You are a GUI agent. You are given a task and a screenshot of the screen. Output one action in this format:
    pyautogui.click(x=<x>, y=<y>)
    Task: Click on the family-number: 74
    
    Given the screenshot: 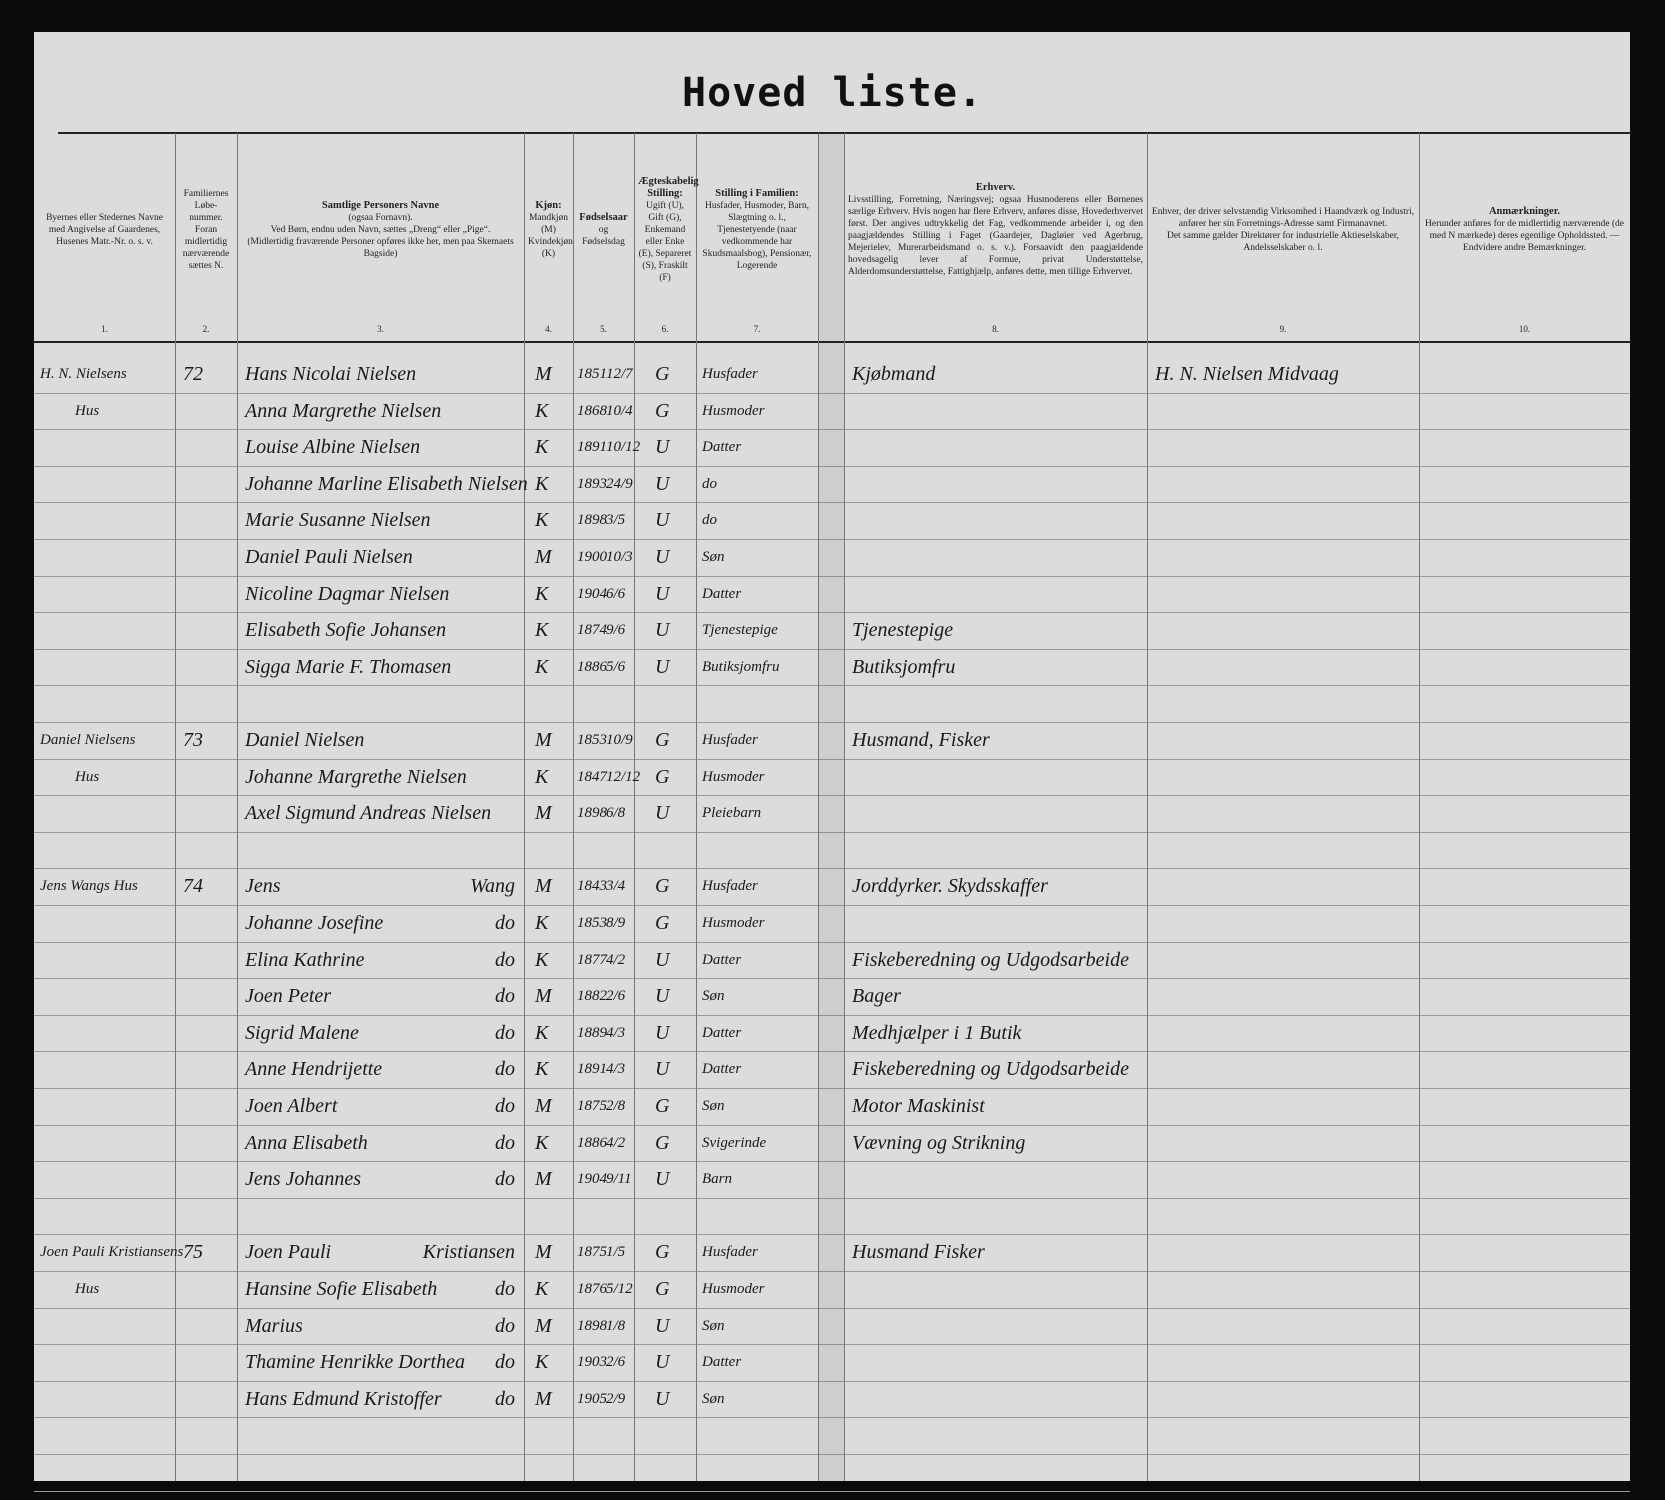 What is the action you would take?
    pyautogui.click(x=193, y=886)
    